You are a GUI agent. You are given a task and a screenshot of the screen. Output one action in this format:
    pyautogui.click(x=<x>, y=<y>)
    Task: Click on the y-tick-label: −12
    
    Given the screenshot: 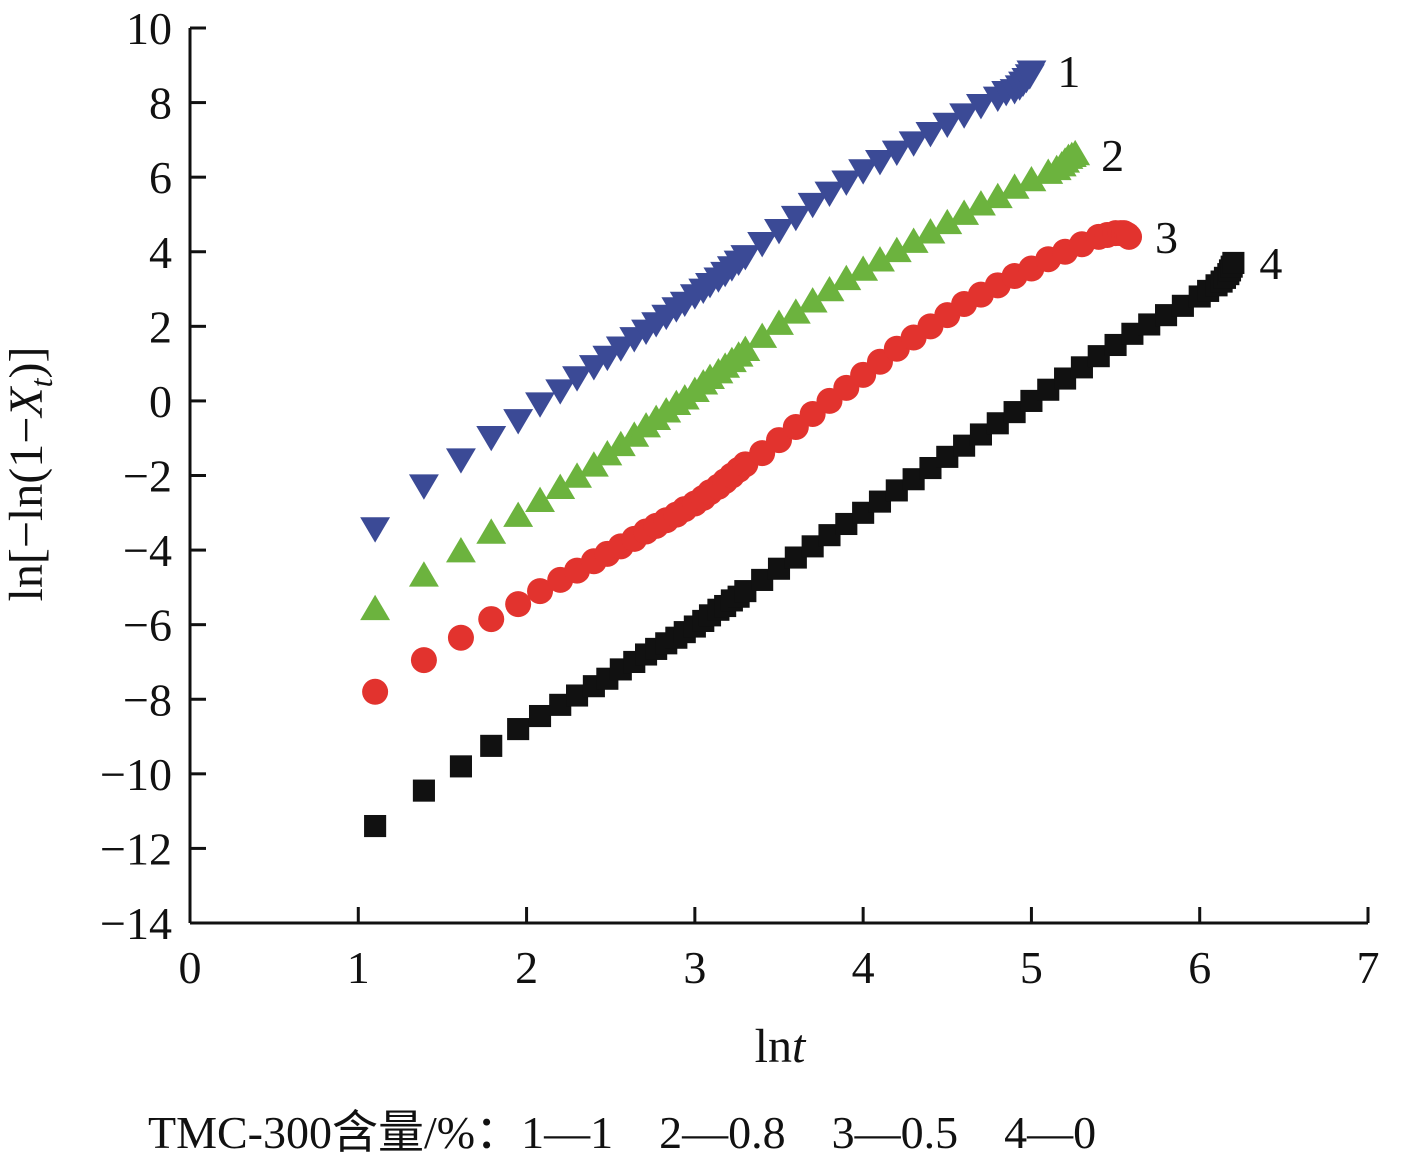 What is the action you would take?
    pyautogui.click(x=136, y=848)
    